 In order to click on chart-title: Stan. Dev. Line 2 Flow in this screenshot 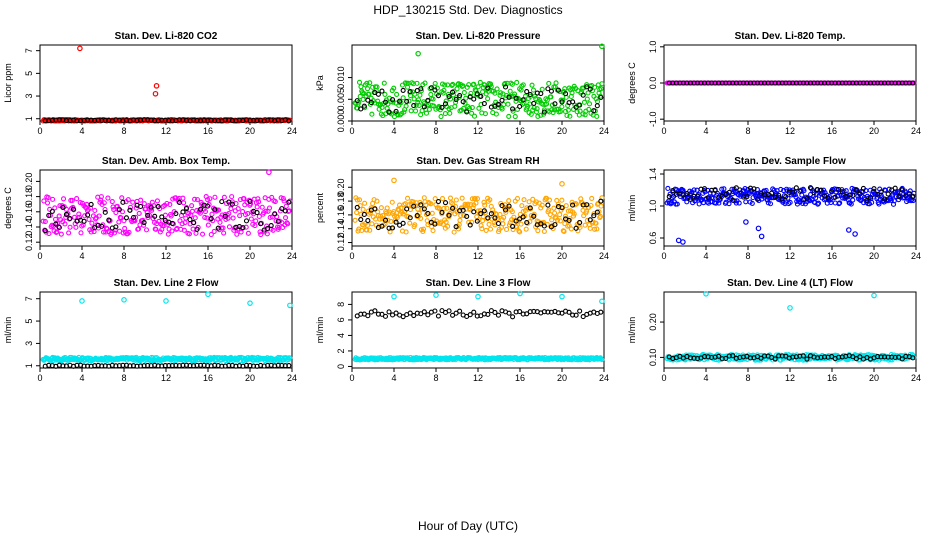, I will do `click(166, 283)`.